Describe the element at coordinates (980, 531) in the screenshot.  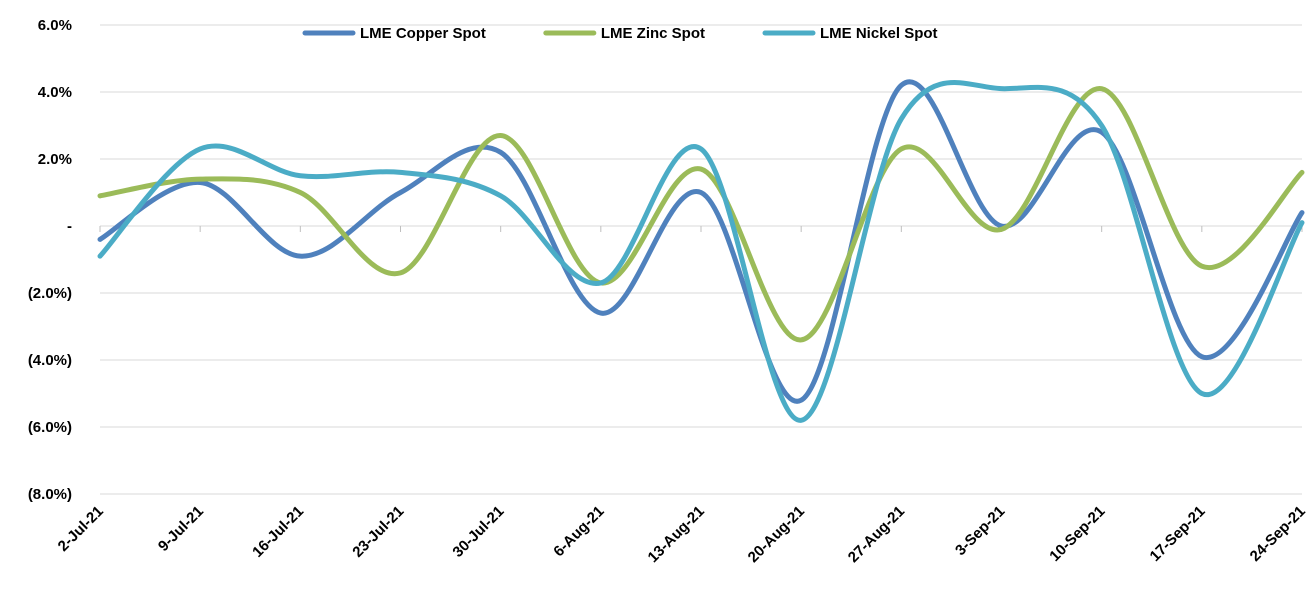
I see `x-tick-label: 3-Sep-21` at that location.